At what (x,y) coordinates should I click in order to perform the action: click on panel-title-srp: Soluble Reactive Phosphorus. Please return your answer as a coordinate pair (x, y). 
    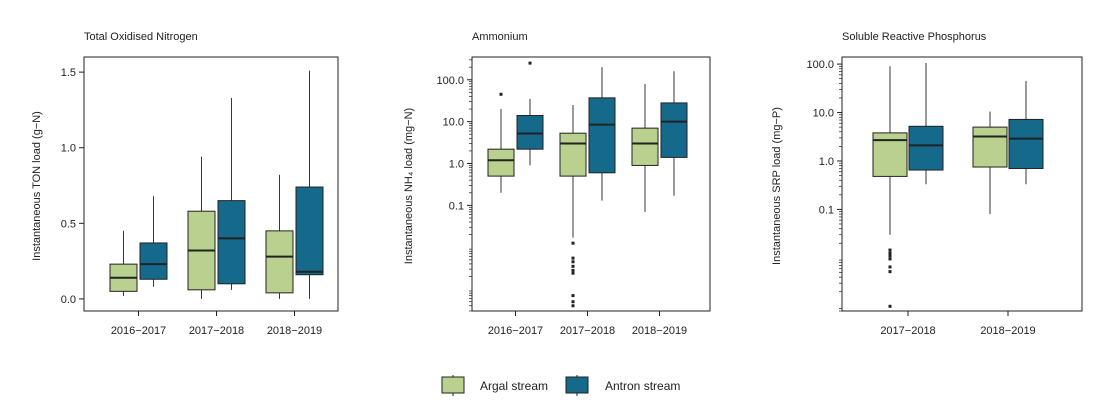
    Looking at the image, I should click on (914, 37).